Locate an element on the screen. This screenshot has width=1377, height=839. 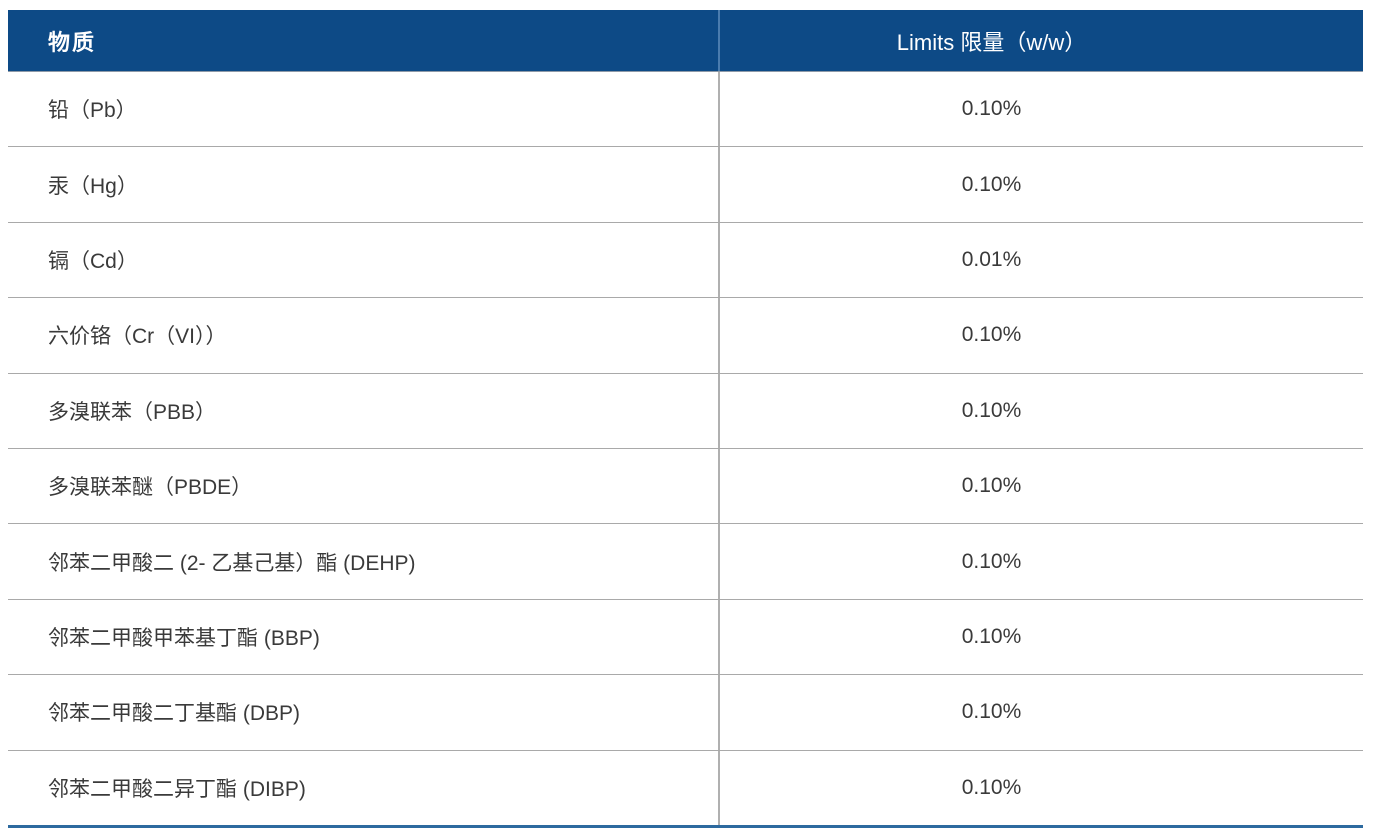
table-header-row: 物质 Limits 限量（w/w） is located at coordinates (685, 41).